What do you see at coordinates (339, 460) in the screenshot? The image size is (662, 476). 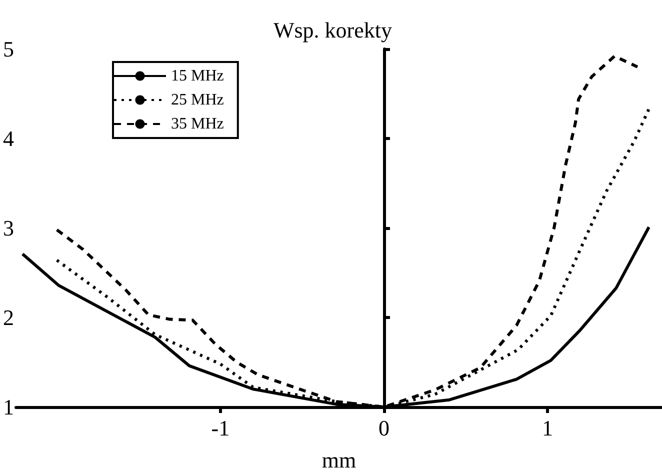 I see `x-axis-title: mm` at bounding box center [339, 460].